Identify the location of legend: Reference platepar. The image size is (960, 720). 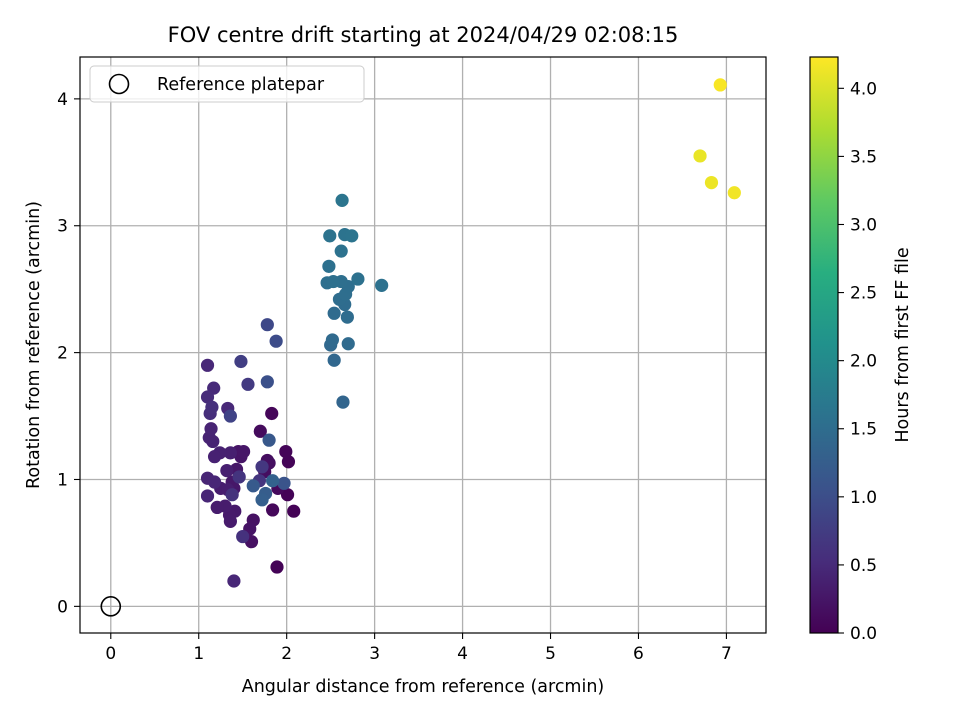
(227, 84).